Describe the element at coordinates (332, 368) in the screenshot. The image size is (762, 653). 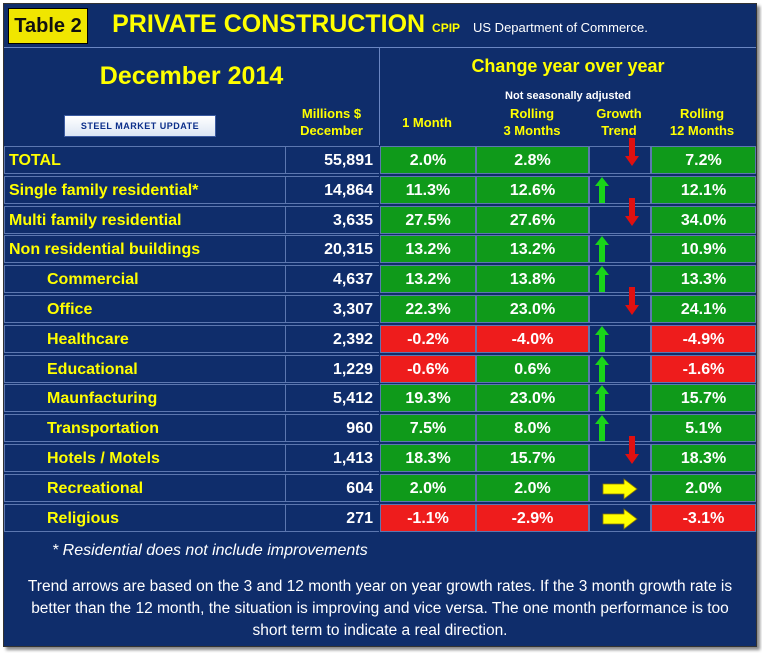
I see `millions-value: 1,229` at that location.